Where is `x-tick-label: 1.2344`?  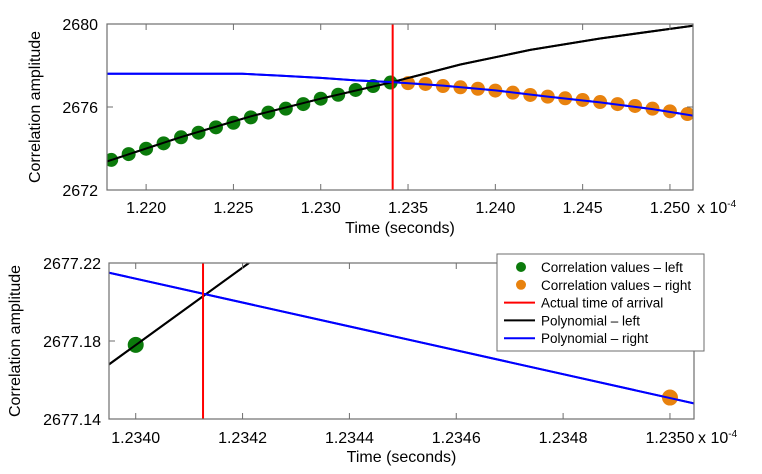 x-tick-label: 1.2344 is located at coordinates (349, 438).